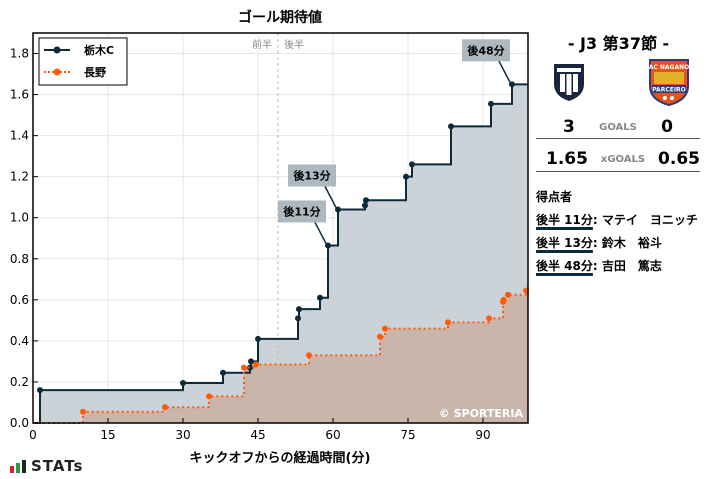 The width and height of the screenshot is (707, 479). What do you see at coordinates (19, 218) in the screenshot?
I see `svg-text: 1.0` at bounding box center [19, 218].